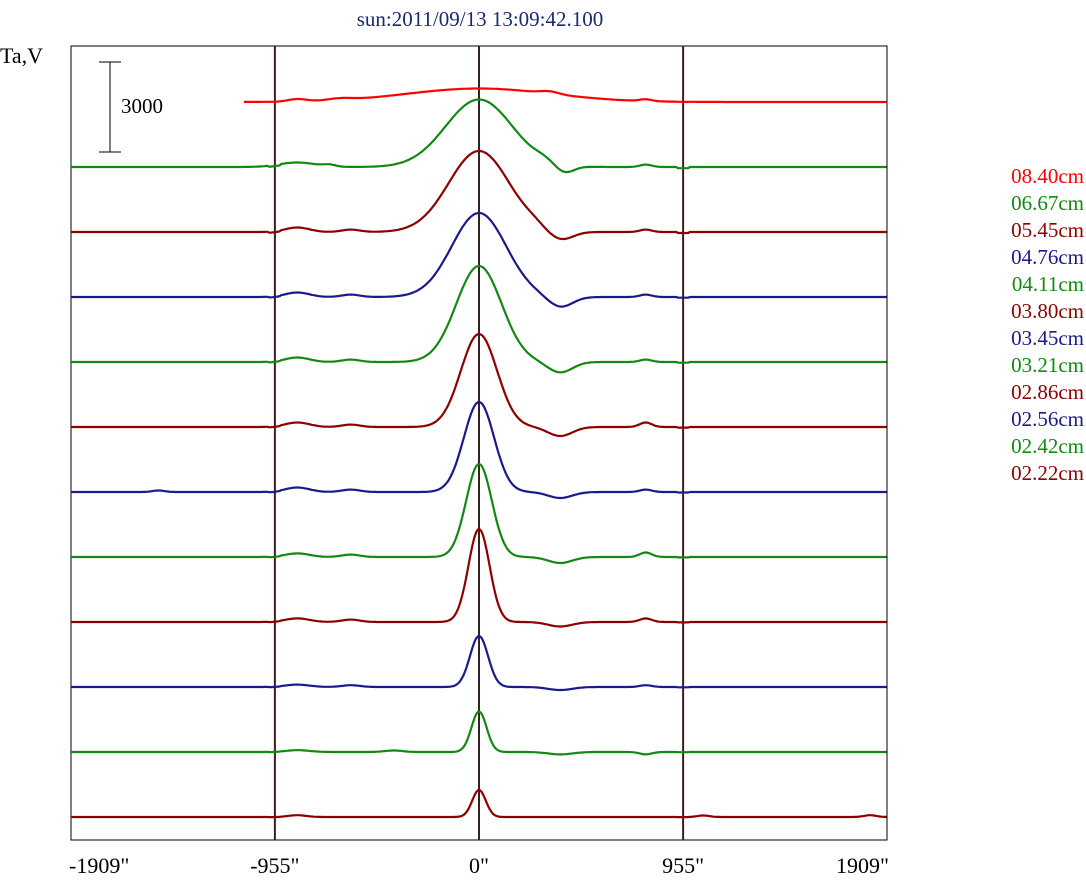 This screenshot has height=885, width=1086. Describe the element at coordinates (480, 19) in the screenshot. I see `chart-title: sun:2011/09/13 13:09:42.100` at that location.